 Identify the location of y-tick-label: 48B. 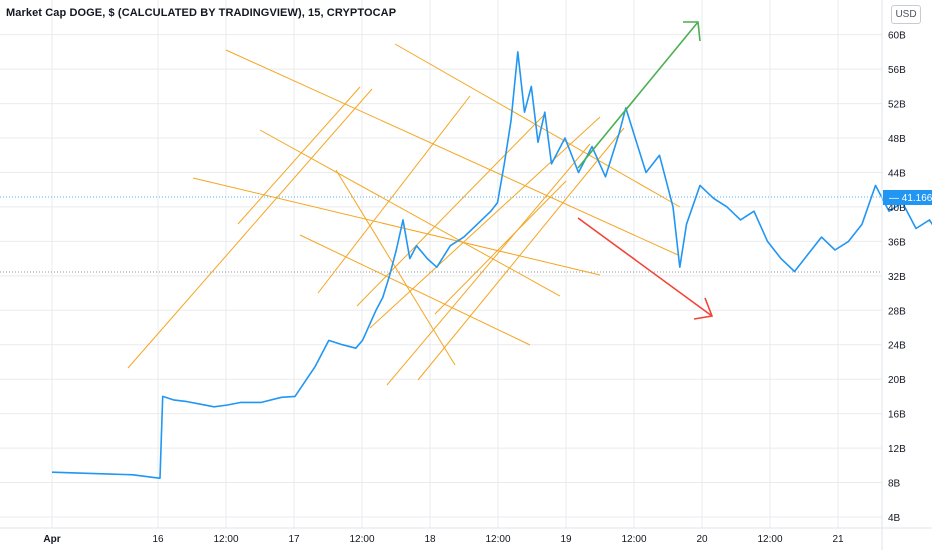
(897, 139).